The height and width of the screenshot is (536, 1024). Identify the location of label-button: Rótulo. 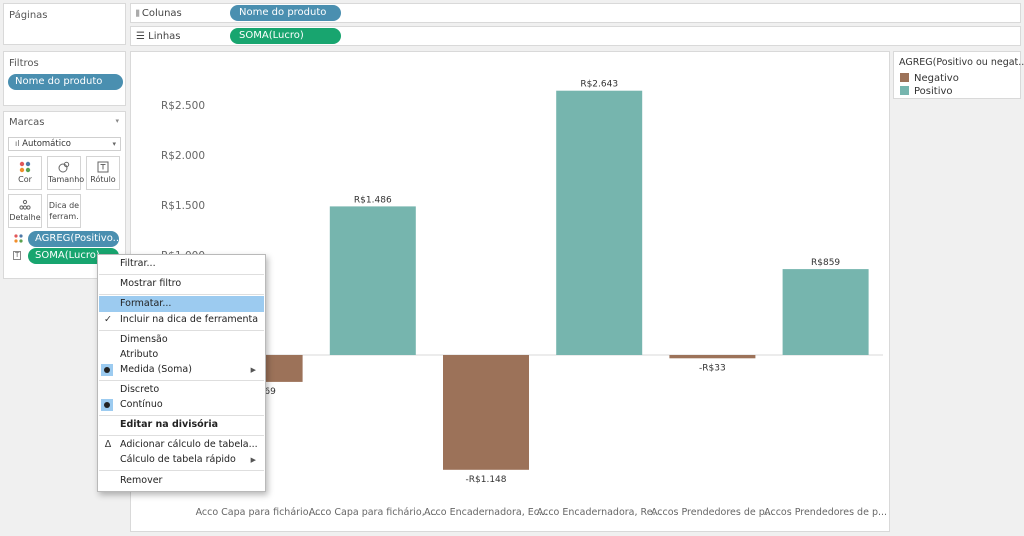
(103, 173).